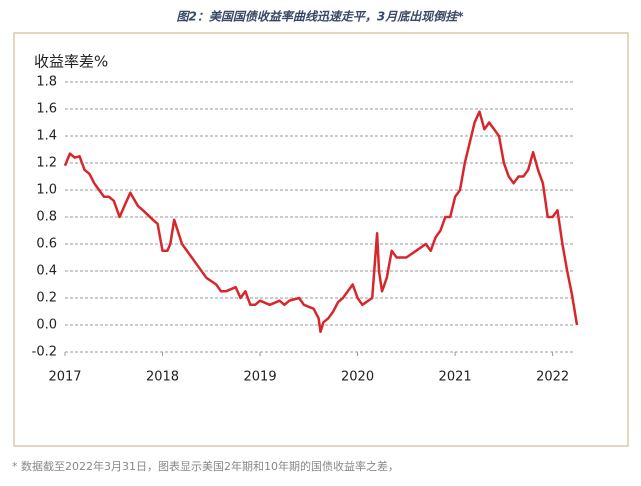  What do you see at coordinates (162, 377) in the screenshot?
I see `x-tick-label: 2018` at bounding box center [162, 377].